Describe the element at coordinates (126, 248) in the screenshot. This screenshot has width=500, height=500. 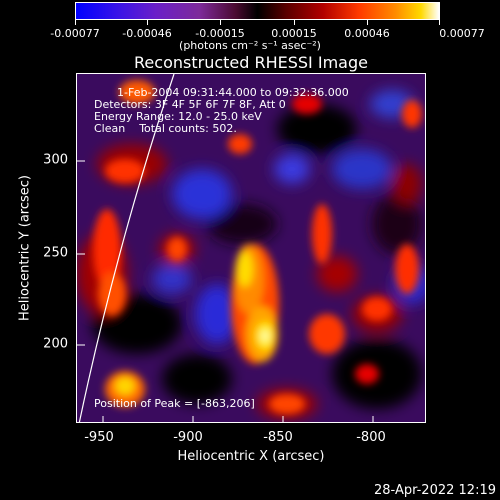
I see `solar-limb-line` at that location.